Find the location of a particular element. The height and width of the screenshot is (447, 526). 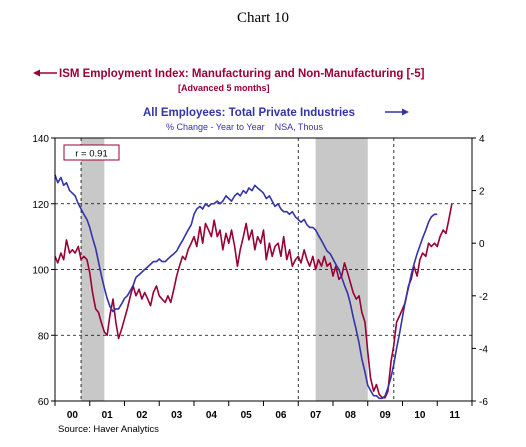

x-tick-label: 04 is located at coordinates (212, 415).